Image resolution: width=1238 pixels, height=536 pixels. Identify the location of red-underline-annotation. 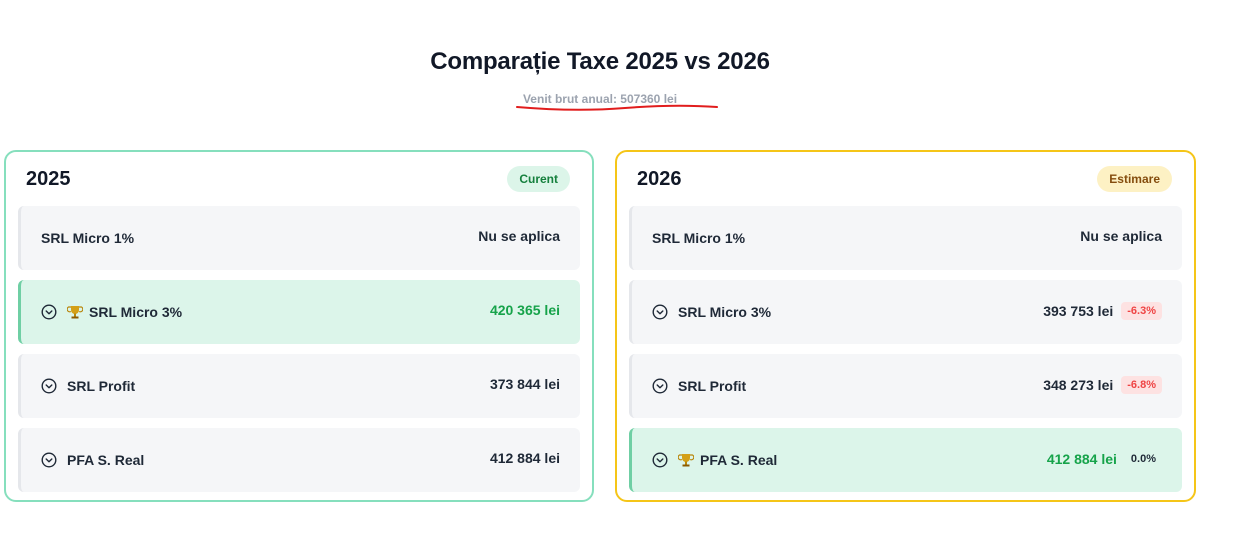
(616, 107).